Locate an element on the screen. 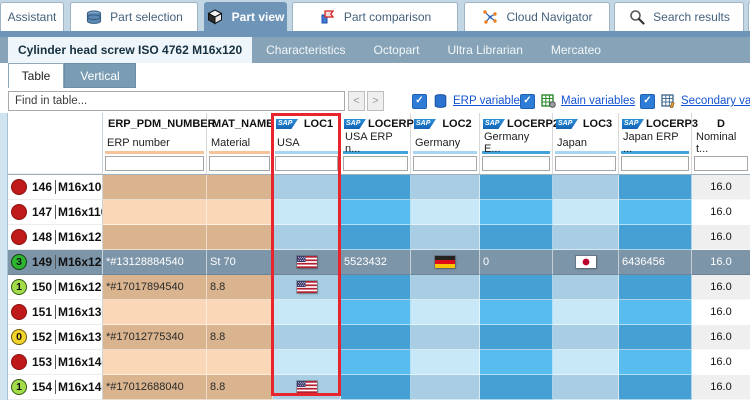 The width and height of the screenshot is (750, 400). find-in-table-input is located at coordinates (176, 101).